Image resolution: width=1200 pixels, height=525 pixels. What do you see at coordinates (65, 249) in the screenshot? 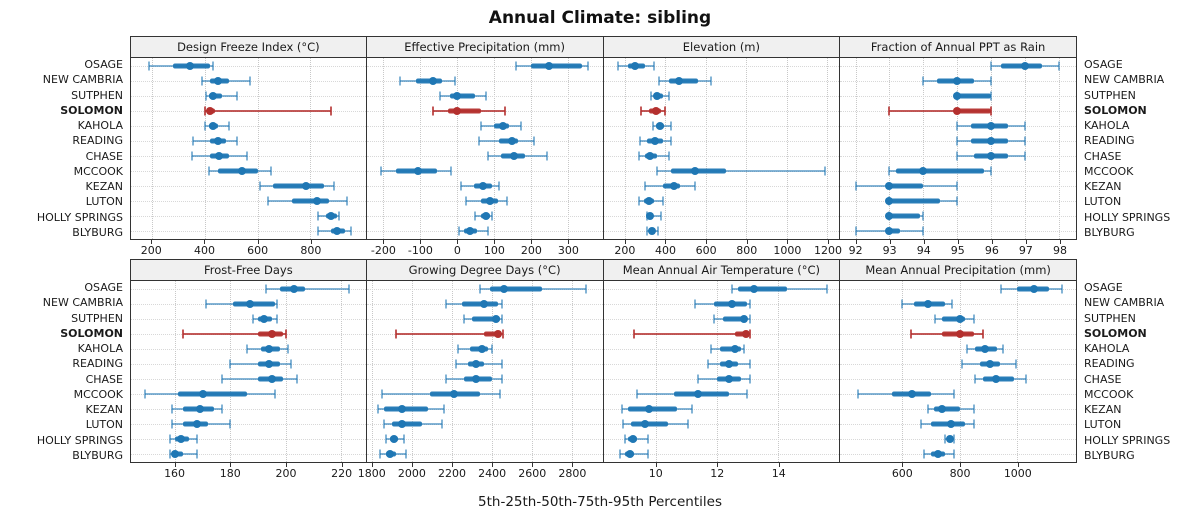
I see `axis-spacer` at bounding box center [65, 249].